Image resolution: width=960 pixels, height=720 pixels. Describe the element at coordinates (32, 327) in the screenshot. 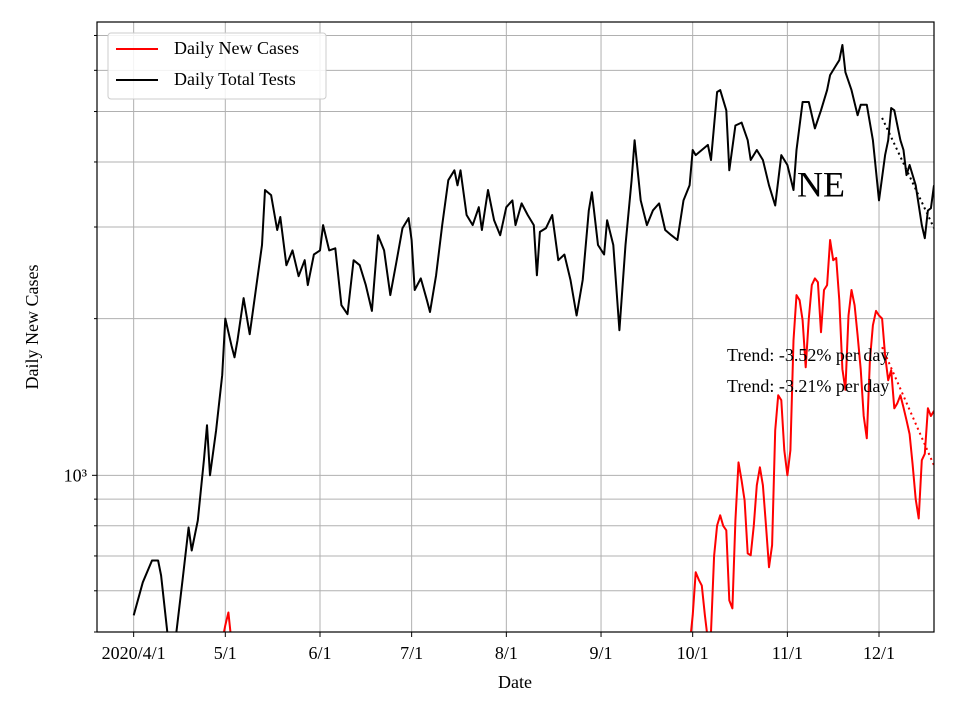

I see `y-axis-label: Daily New Cases` at that location.